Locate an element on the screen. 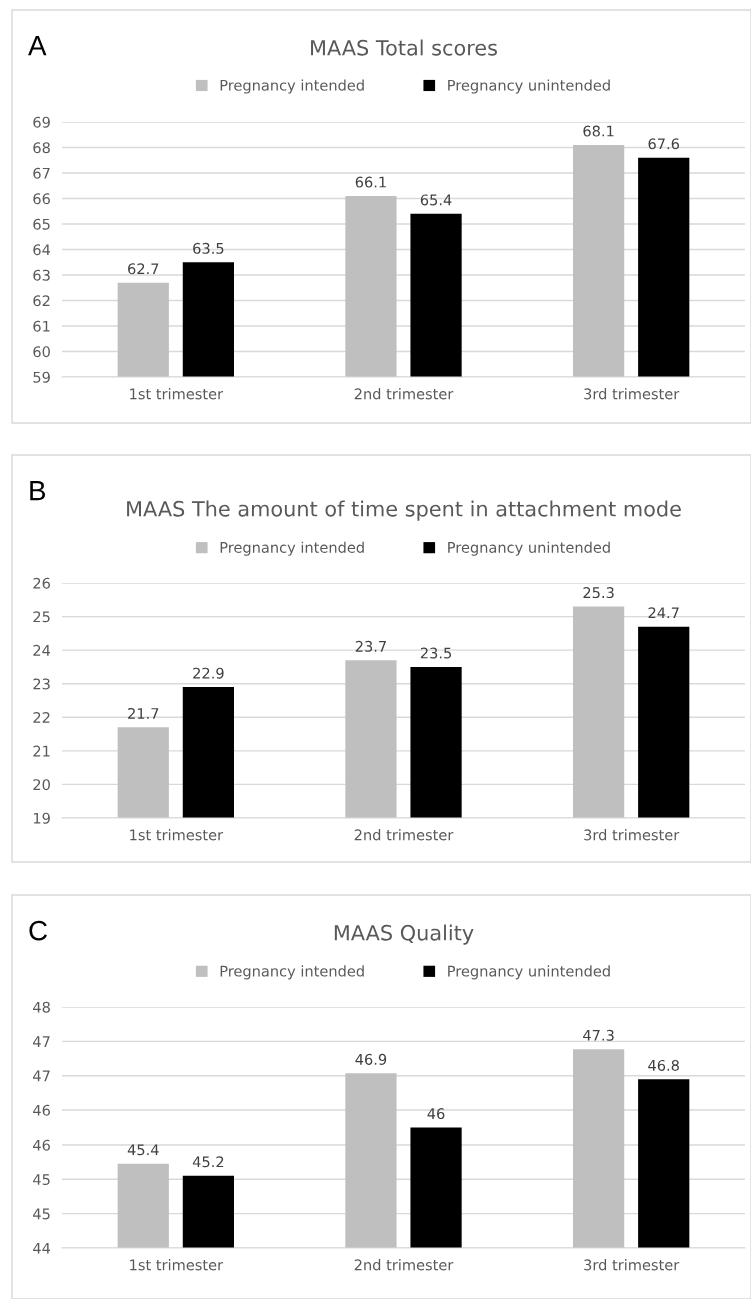 This screenshot has height=1299, width=751. data-label: 46.8 is located at coordinates (663, 1065).